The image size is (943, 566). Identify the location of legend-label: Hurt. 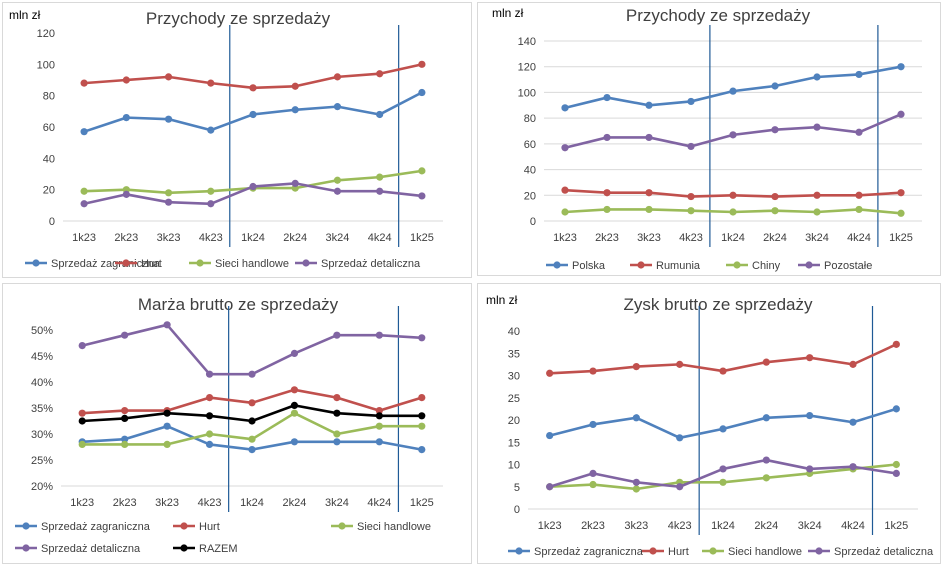
(151, 264).